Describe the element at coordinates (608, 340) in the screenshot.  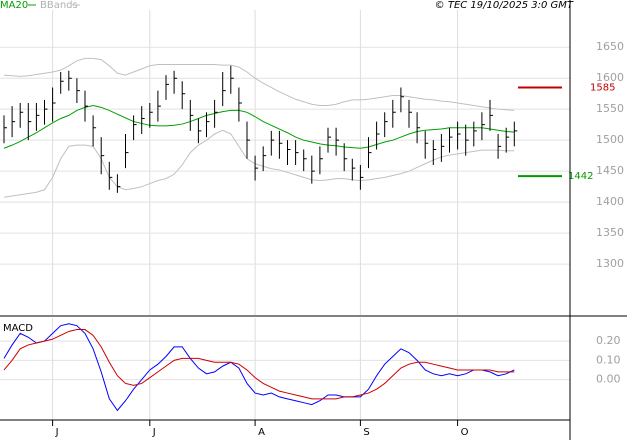
I see `y-tick-label: 0.20` at that location.